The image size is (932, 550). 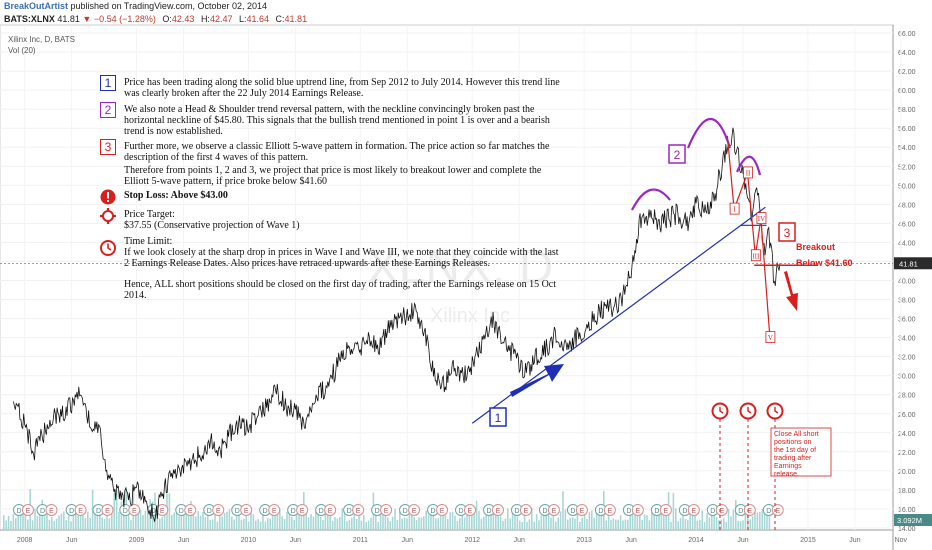 I want to click on y-tick-label: 50.00, so click(x=907, y=186).